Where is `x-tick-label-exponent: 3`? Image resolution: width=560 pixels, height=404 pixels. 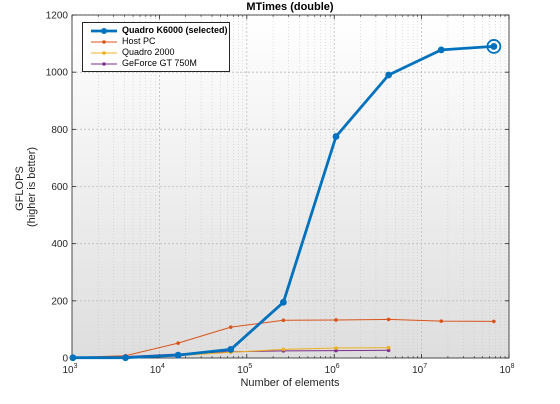 x-tick-label-exponent: 3 is located at coordinates (76, 366).